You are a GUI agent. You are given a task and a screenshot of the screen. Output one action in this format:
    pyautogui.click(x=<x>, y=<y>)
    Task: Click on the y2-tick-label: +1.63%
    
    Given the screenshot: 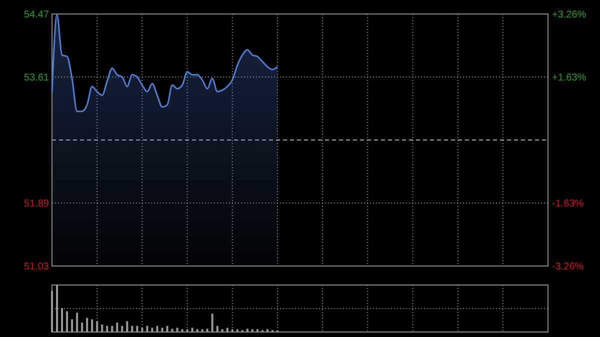 What is the action you would take?
    pyautogui.click(x=569, y=78)
    